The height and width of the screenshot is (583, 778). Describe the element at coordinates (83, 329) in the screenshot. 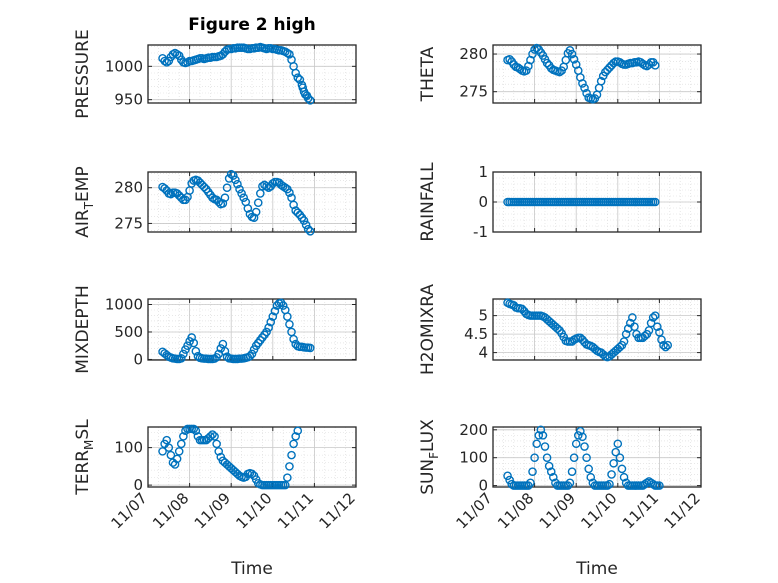

I see `y-axis-label: MIXDEPTH` at that location.